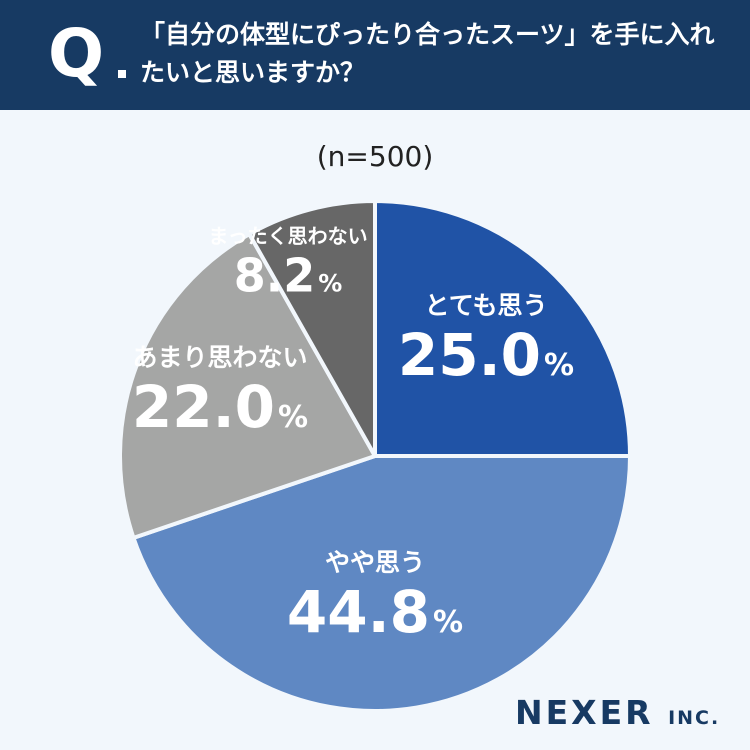 This screenshot has height=750, width=750. What do you see at coordinates (375, 562) in the screenshot?
I see `slice-label-2: やや思う` at bounding box center [375, 562].